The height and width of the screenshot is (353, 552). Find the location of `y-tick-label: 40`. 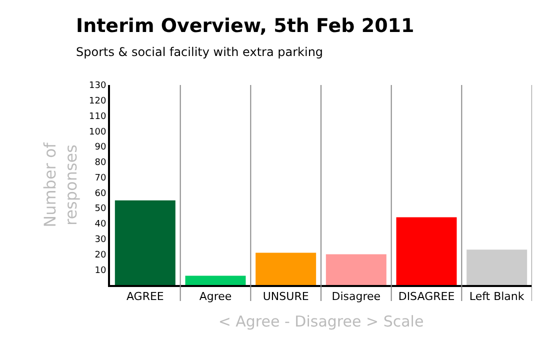

y-tick-label: 40 is located at coordinates (100, 225).